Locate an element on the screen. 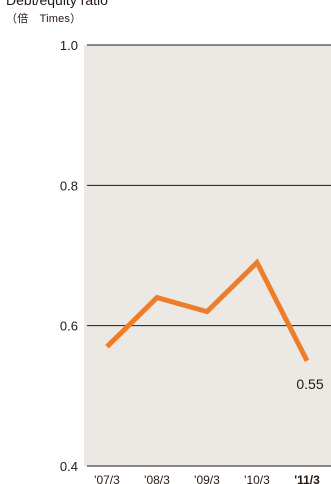 This screenshot has height=484, width=331. x-tick-label: '11/3 is located at coordinates (307, 478).